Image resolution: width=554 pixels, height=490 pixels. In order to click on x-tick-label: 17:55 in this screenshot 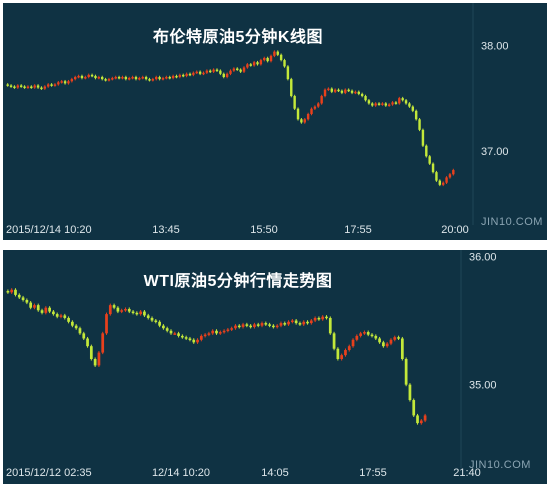, I will do `click(358, 230)`.